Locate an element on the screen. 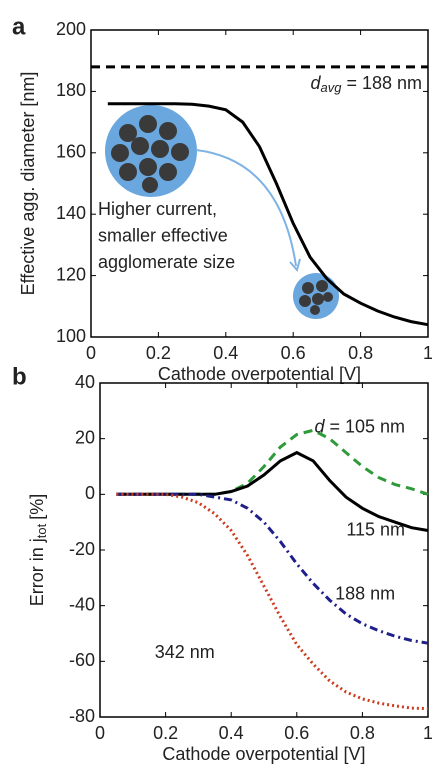 This screenshot has height=777, width=432. y-tick-label: 120 is located at coordinates (71, 274).